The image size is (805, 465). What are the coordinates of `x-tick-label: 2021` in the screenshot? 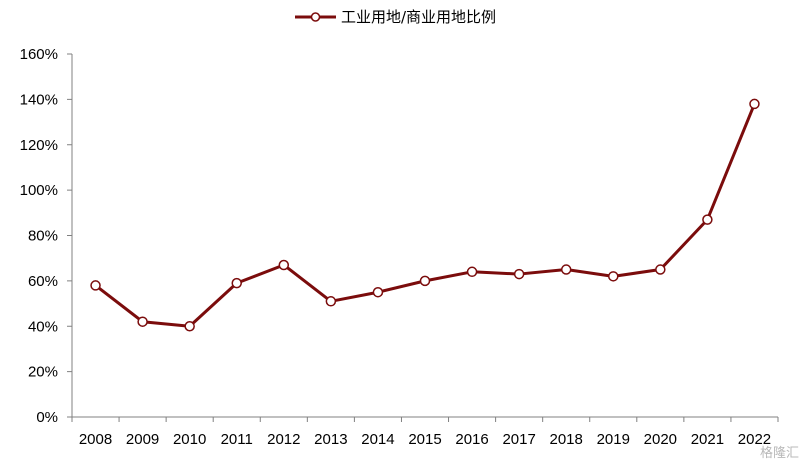 It's located at (707, 439).